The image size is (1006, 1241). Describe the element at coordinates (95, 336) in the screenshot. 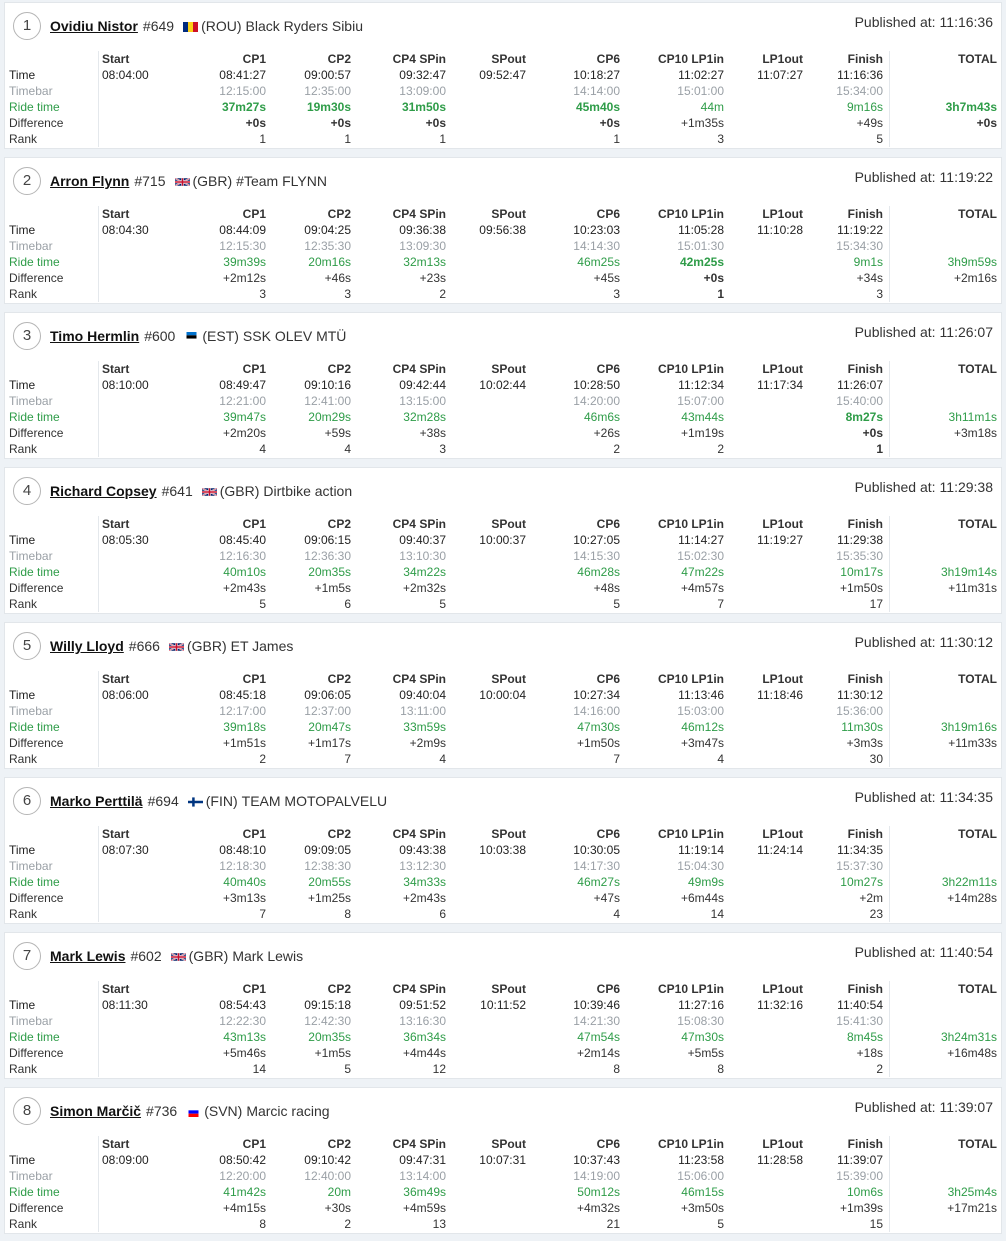

I see `rider-name-link: Timo Hermlin` at that location.